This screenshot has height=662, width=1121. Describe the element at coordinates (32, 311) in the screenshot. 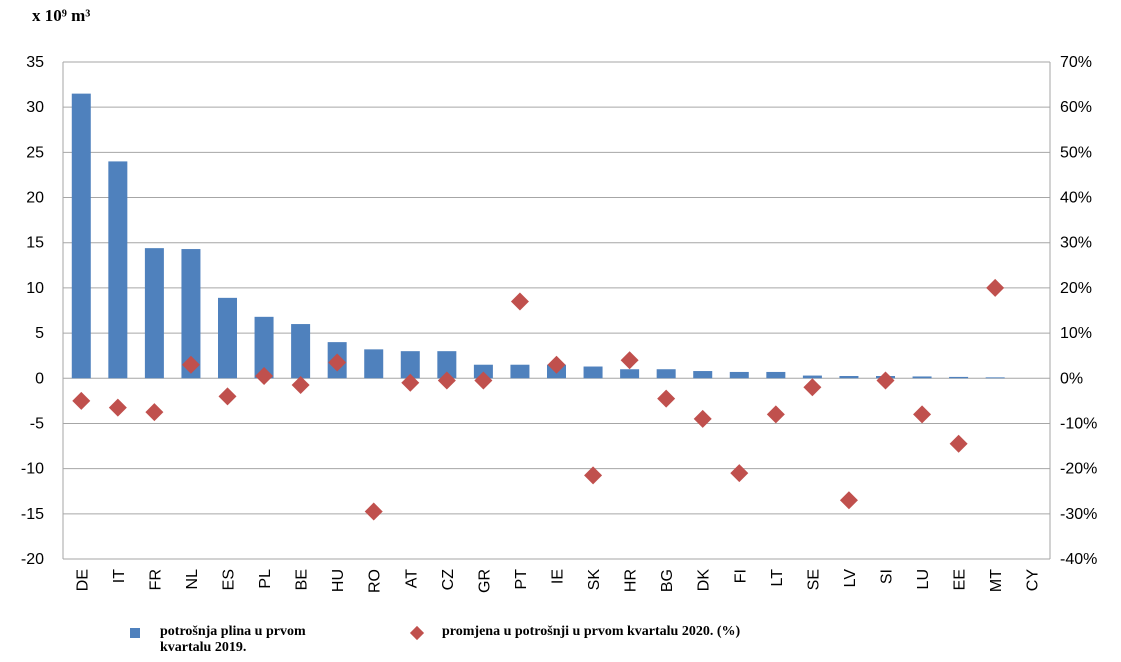

I see `left-axis-ticks: 35 30 25 20 15 10 5 0 -5 -10 -15 -20` at that location.